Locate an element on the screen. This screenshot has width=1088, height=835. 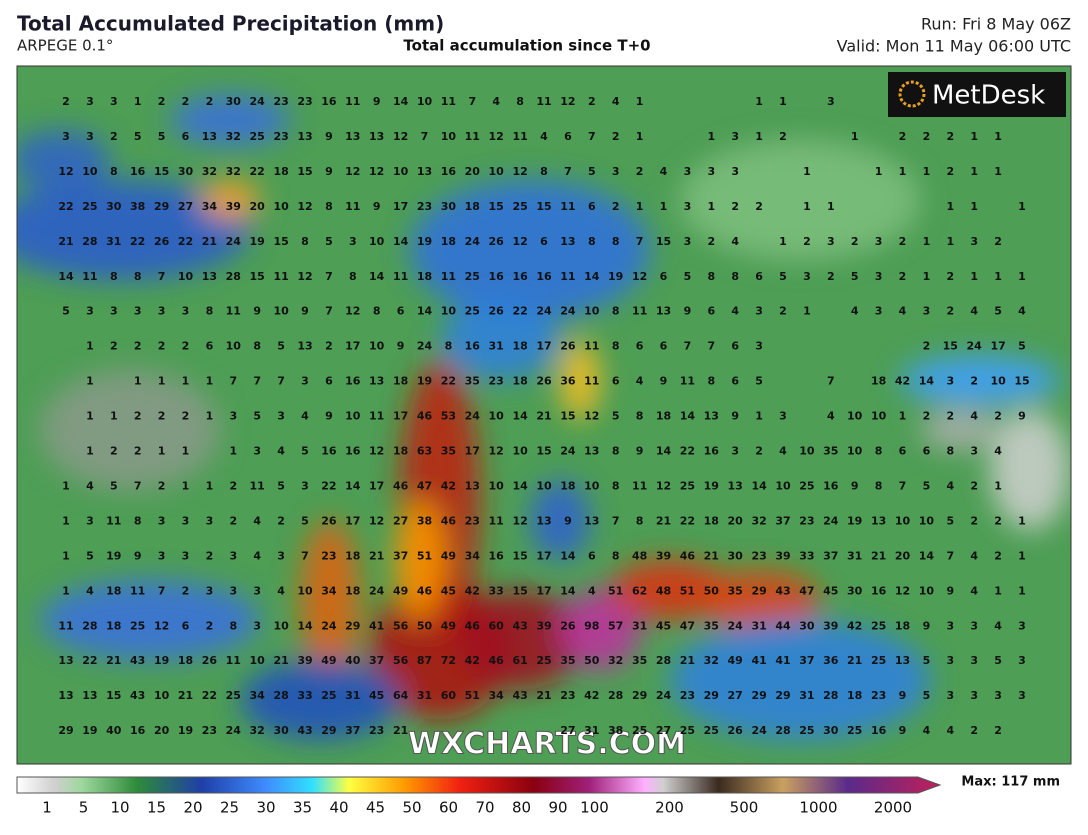
grid-value: 64 is located at coordinates (401, 695).